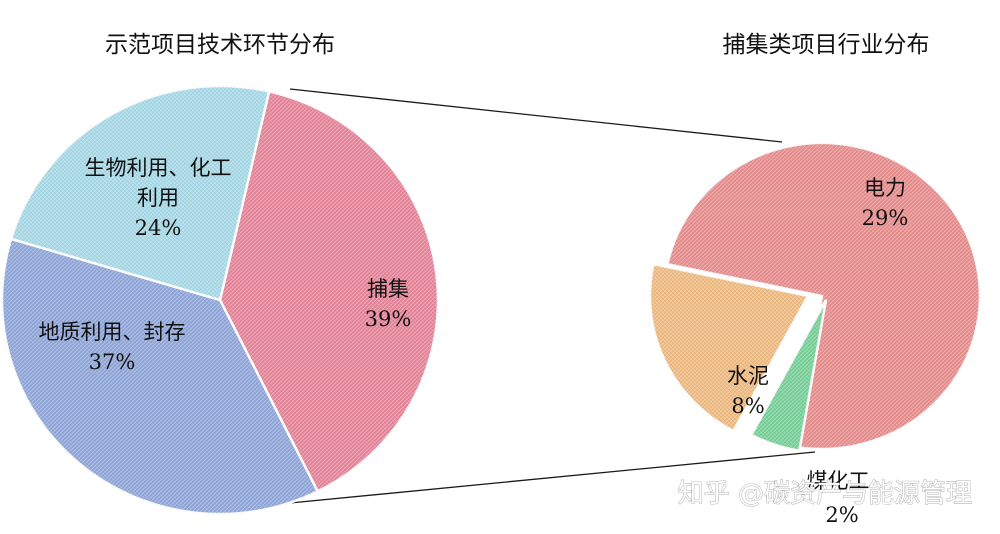 The image size is (1000, 534). What do you see at coordinates (885, 218) in the screenshot?
I see `slice-label-power-value: 29%` at bounding box center [885, 218].